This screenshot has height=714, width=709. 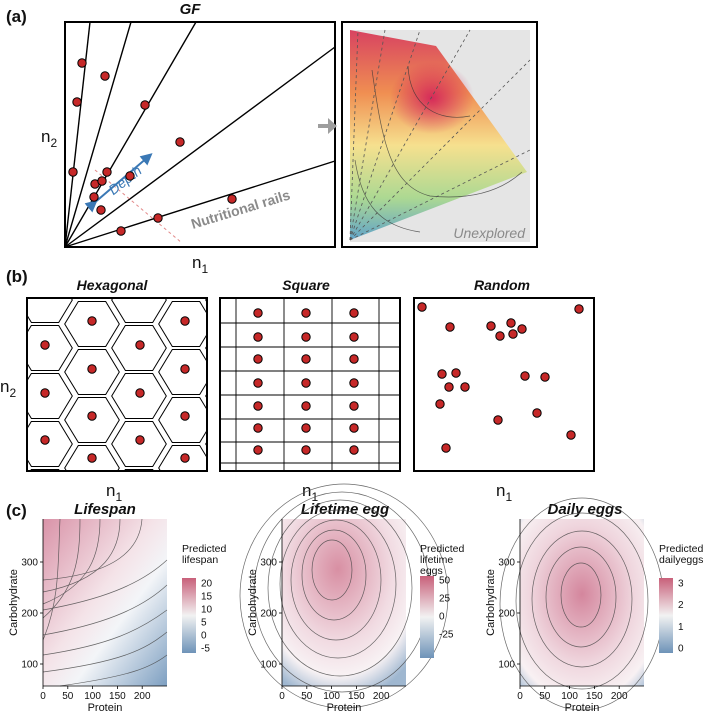 What do you see at coordinates (385, 135) in the screenshot?
I see `rail-projection` at bounding box center [385, 135].